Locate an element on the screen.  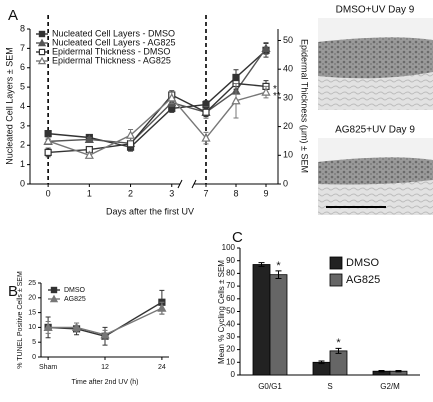
panel-letter: C is located at coordinates (237, 237).